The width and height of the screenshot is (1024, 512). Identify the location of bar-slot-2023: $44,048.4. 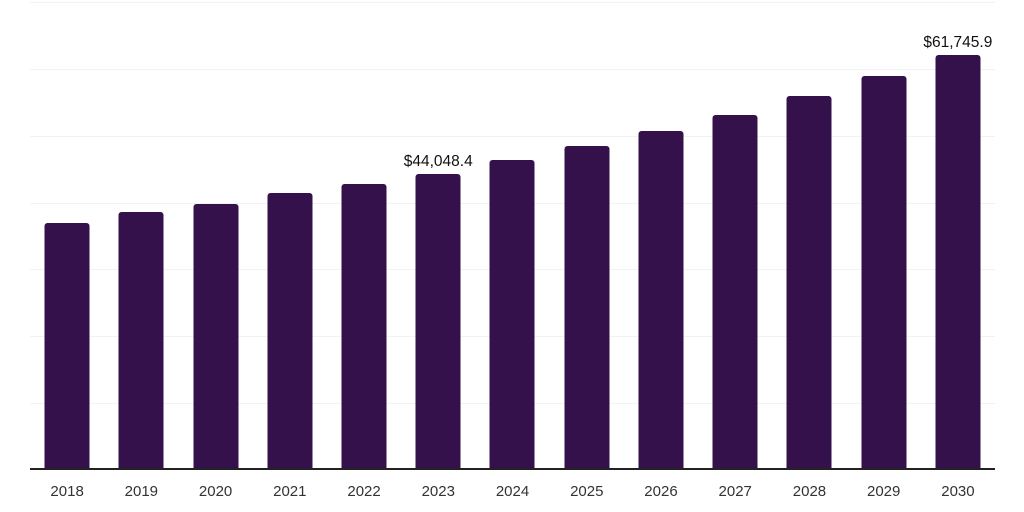
(438, 235).